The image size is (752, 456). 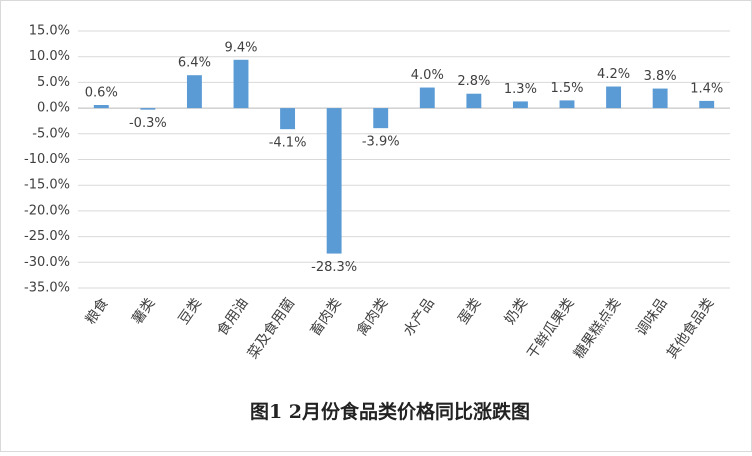 What do you see at coordinates (47, 159) in the screenshot?
I see `y-tick-label: -10.0%` at bounding box center [47, 159].